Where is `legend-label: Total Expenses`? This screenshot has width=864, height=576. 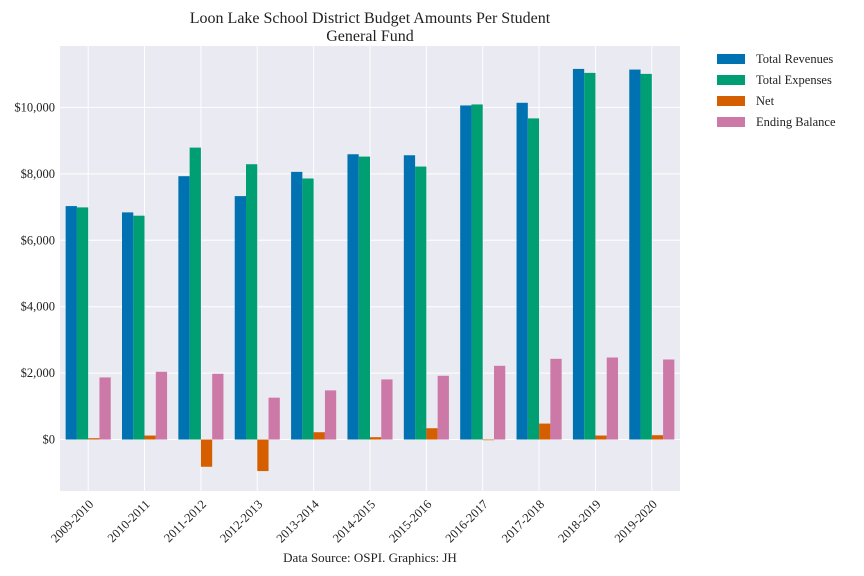 legend-label: Total Expenses is located at coordinates (794, 80).